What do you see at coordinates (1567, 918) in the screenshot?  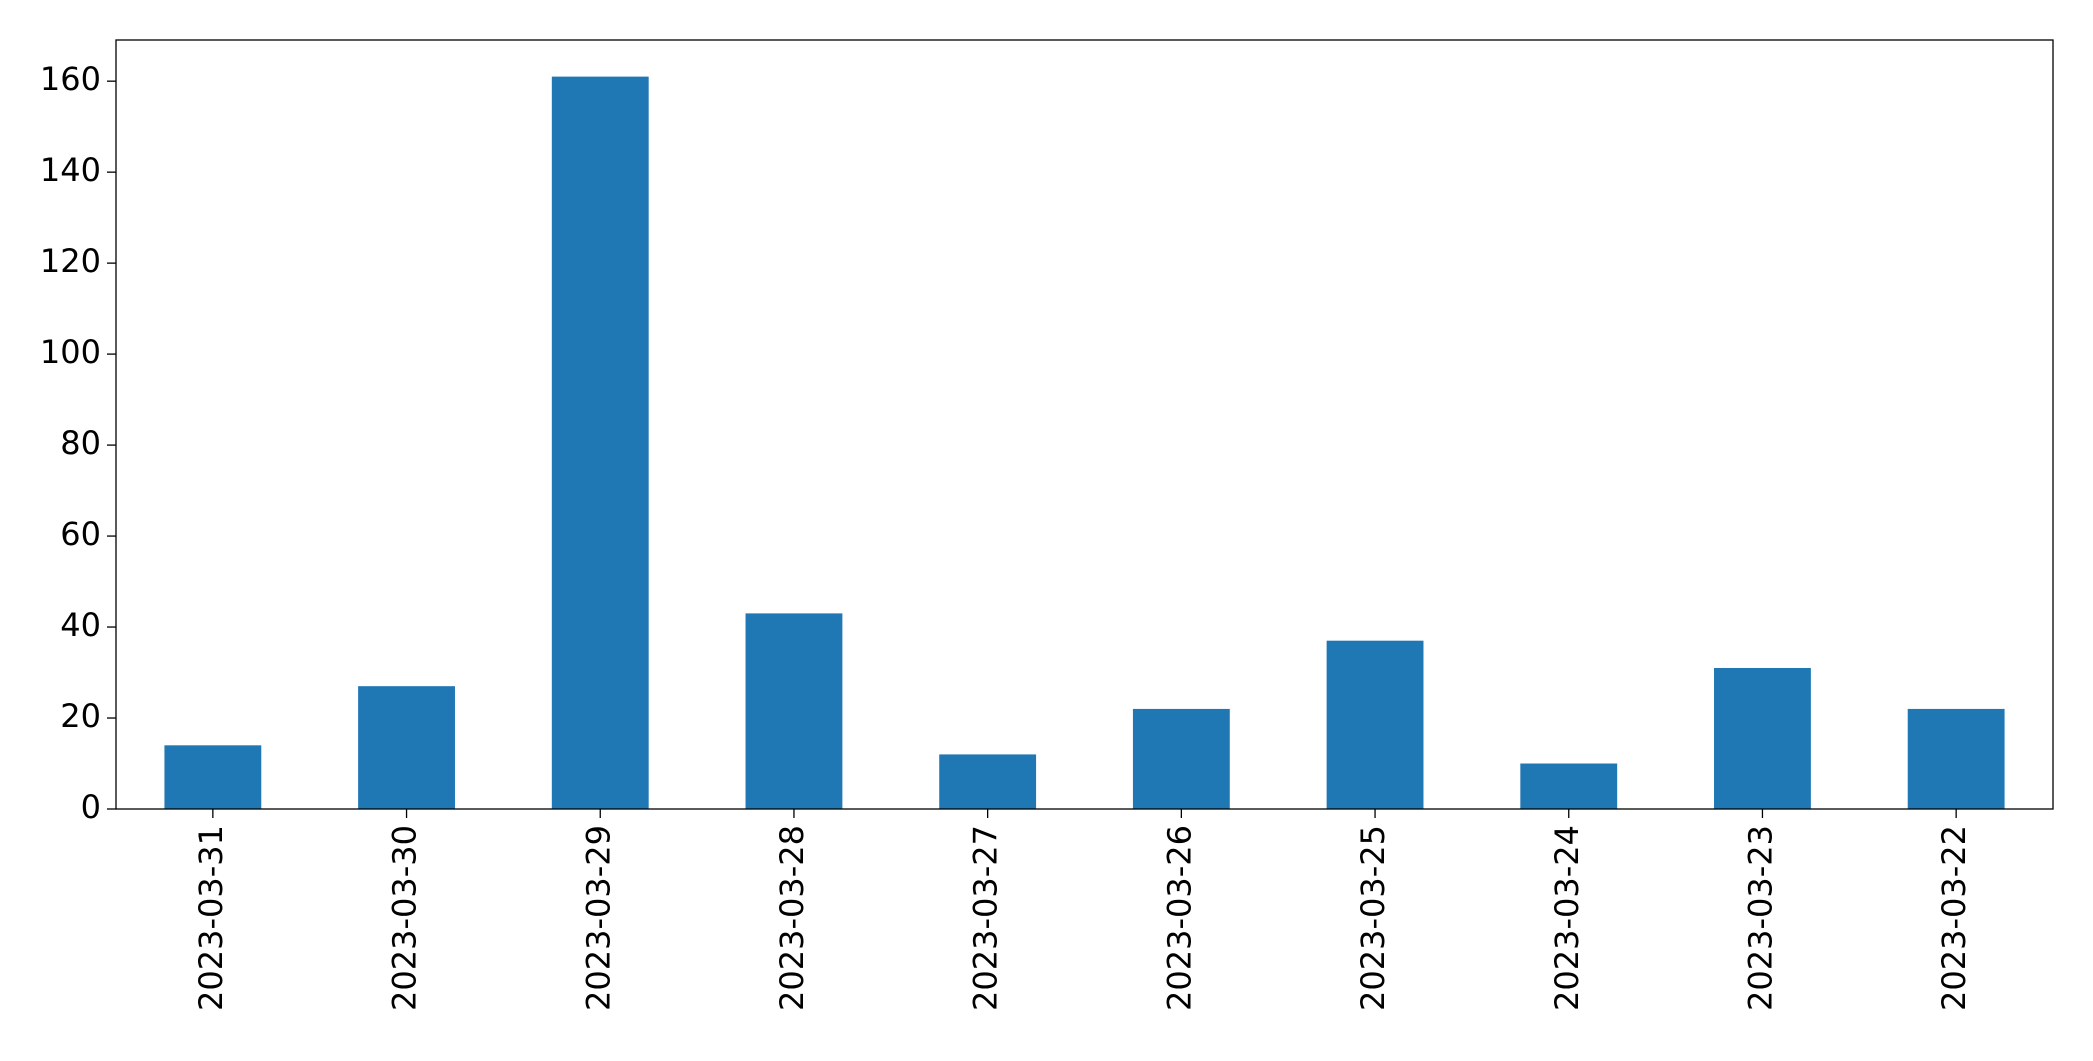 I see `x-tick-label: 2023-03-24` at bounding box center [1567, 918].